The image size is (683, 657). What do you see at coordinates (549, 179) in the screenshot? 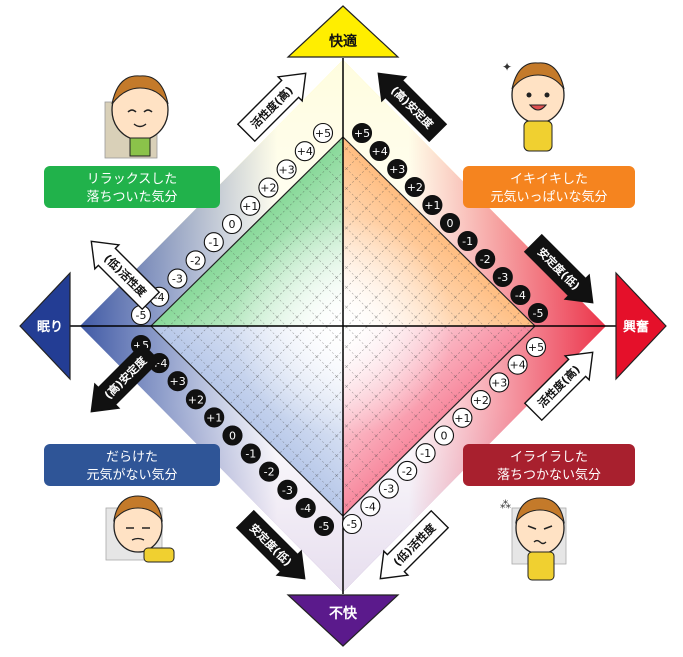
I see `label-lively-line1: イキイキした` at bounding box center [549, 179].